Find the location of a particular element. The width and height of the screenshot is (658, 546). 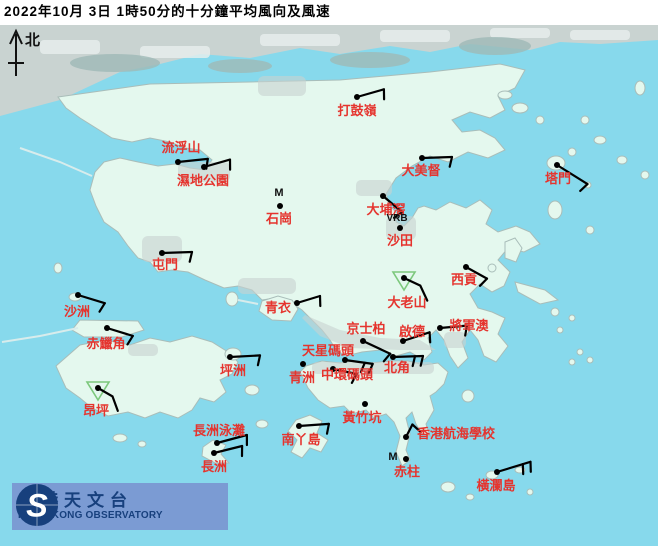

station-star-ferry-pier: 天星碼頭 is located at coordinates (338, 359).